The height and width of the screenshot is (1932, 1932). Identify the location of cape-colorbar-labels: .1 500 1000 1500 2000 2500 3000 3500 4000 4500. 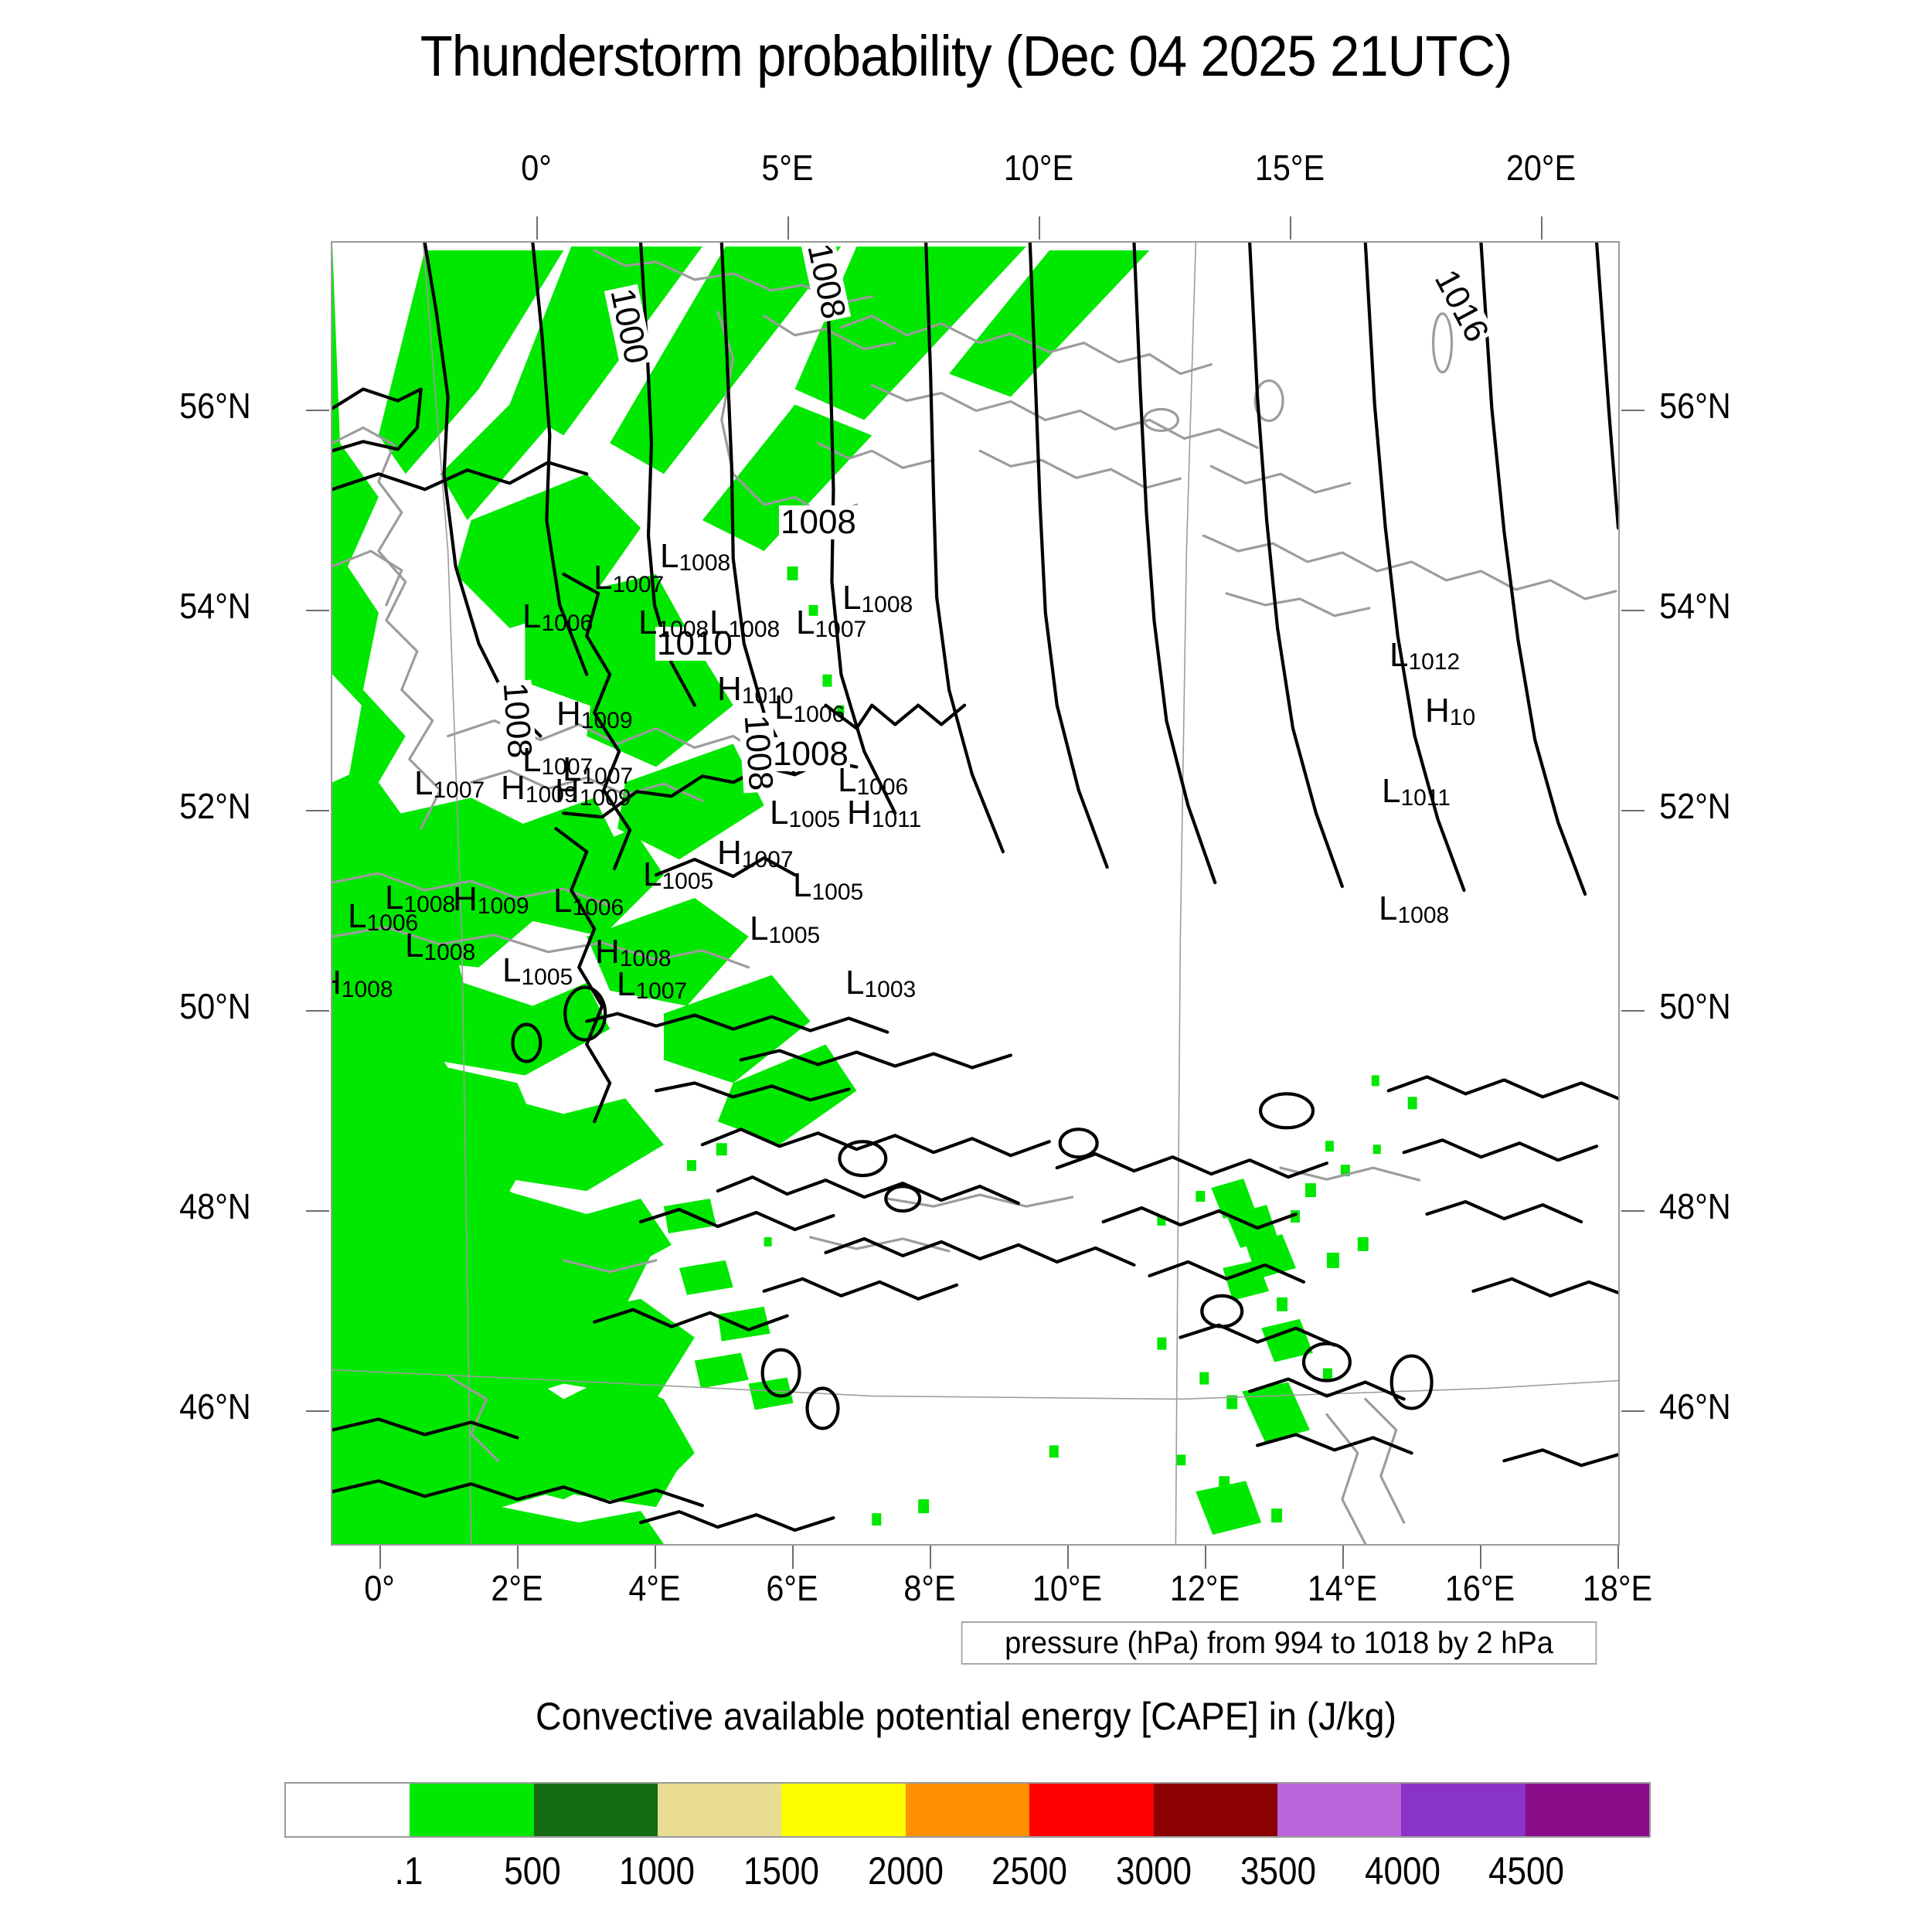
(968, 1876).